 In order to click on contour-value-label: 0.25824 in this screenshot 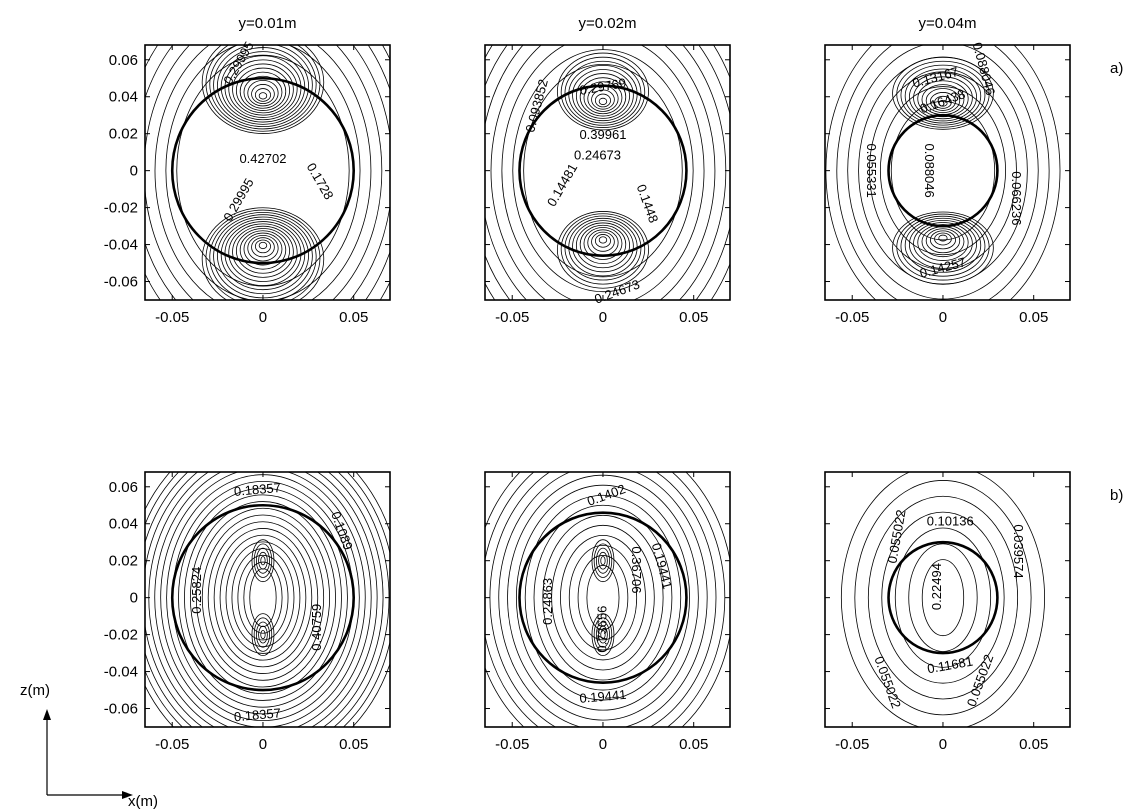, I will do `click(196, 590)`.